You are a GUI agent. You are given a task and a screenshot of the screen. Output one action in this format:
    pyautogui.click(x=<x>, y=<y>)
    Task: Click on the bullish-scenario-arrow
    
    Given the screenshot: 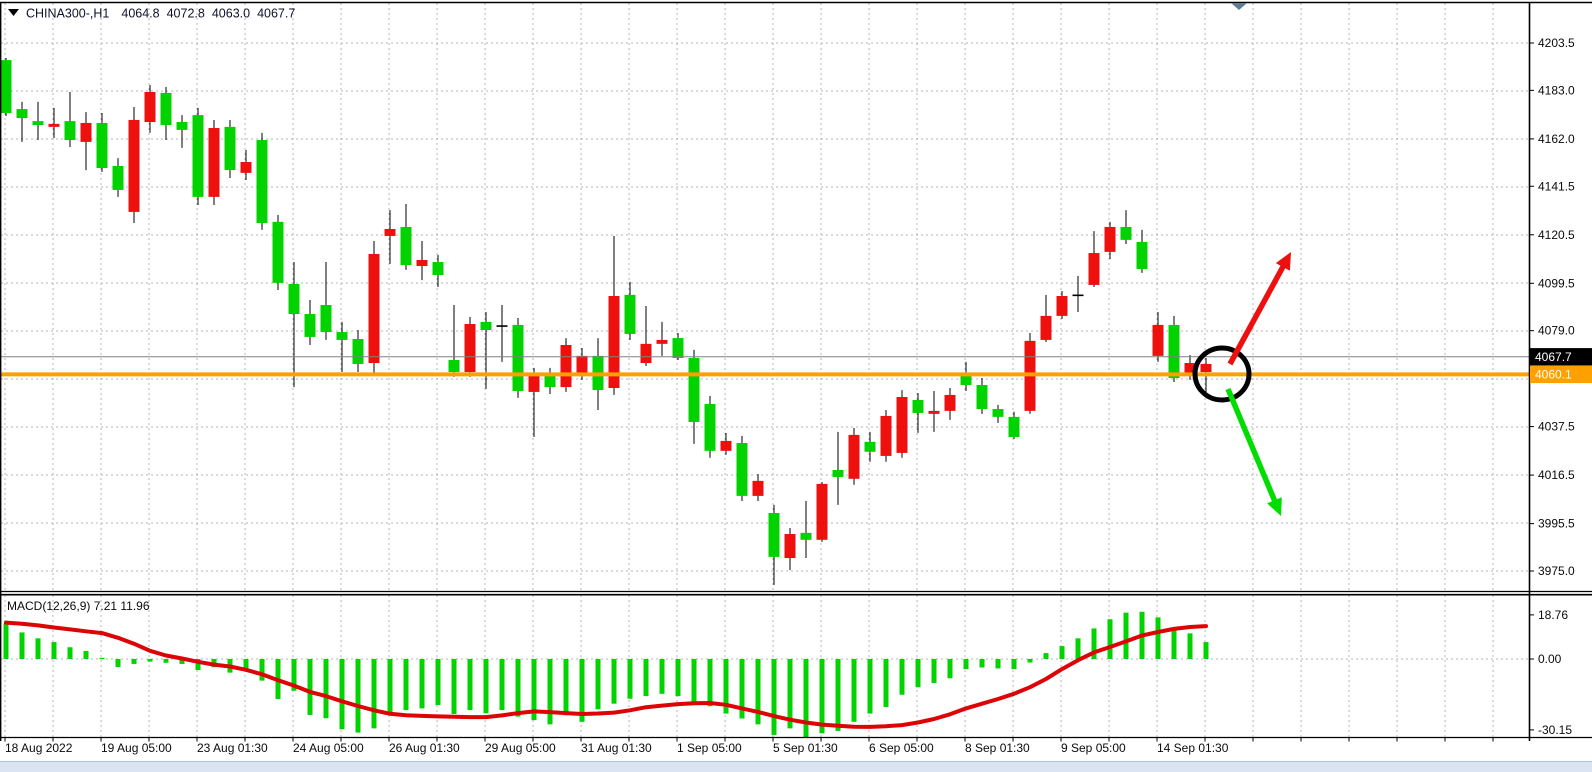 What is the action you would take?
    pyautogui.click(x=1259, y=309)
    